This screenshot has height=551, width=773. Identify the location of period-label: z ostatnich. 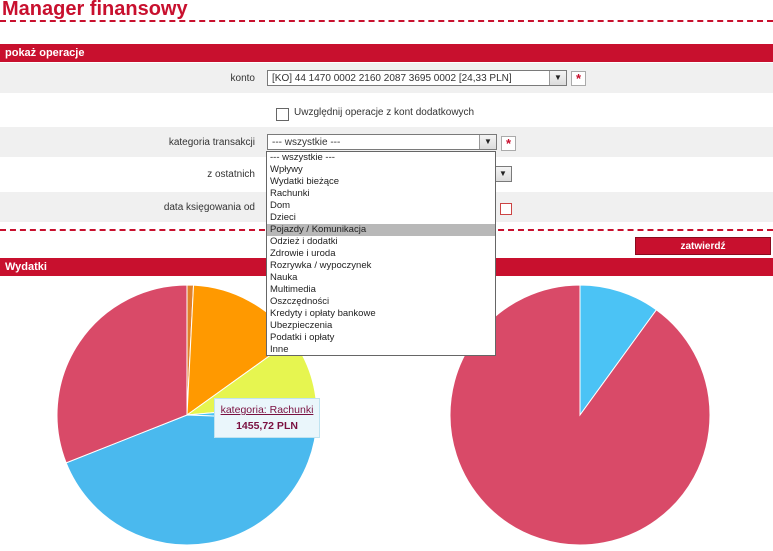
(231, 174).